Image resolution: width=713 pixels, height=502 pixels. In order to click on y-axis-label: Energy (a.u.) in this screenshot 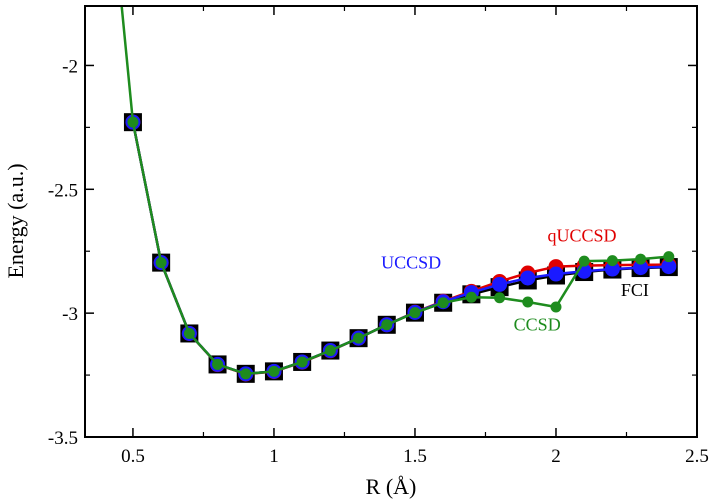, I will do `click(15, 220)`.